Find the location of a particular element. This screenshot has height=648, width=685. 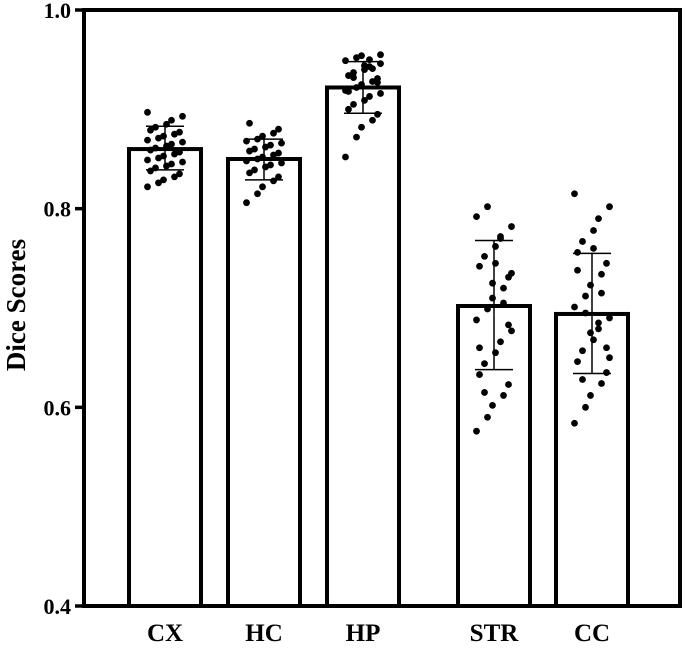

y-axis-label: Dice Scores is located at coordinates (16, 305).